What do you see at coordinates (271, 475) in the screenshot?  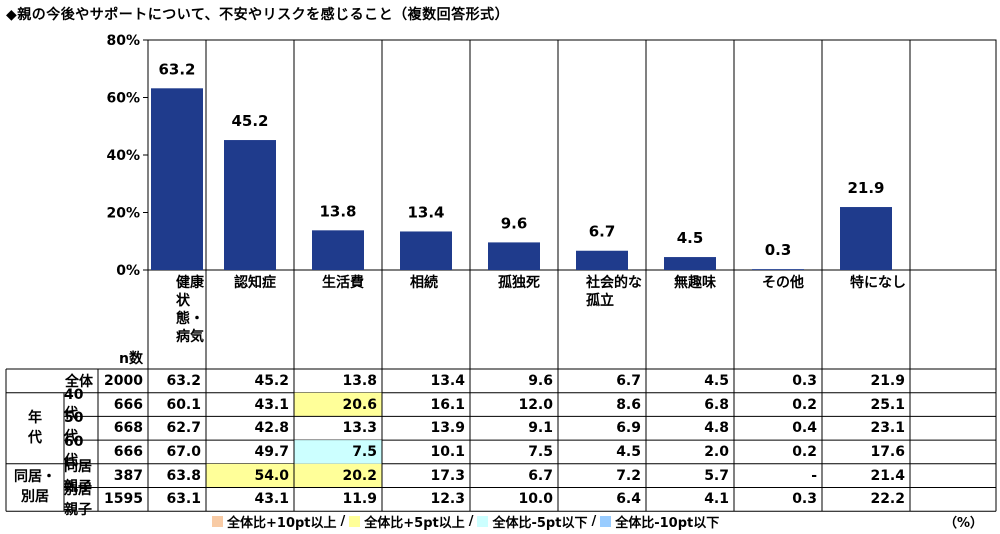 I see `table-cell: 54.0` at bounding box center [271, 475].